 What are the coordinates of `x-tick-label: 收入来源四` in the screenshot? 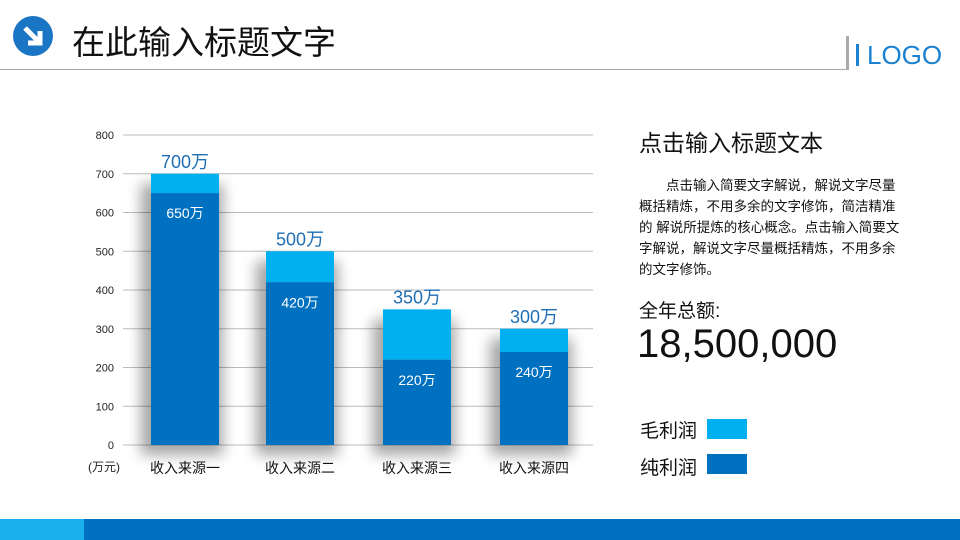 It's located at (534, 468).